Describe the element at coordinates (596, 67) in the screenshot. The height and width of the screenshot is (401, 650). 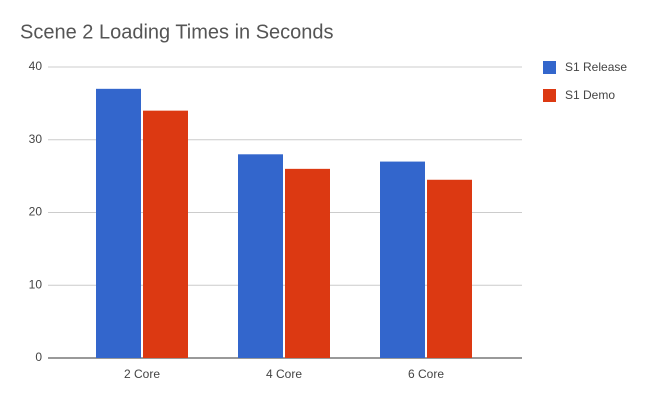
I see `legend-label: S1 Release` at that location.